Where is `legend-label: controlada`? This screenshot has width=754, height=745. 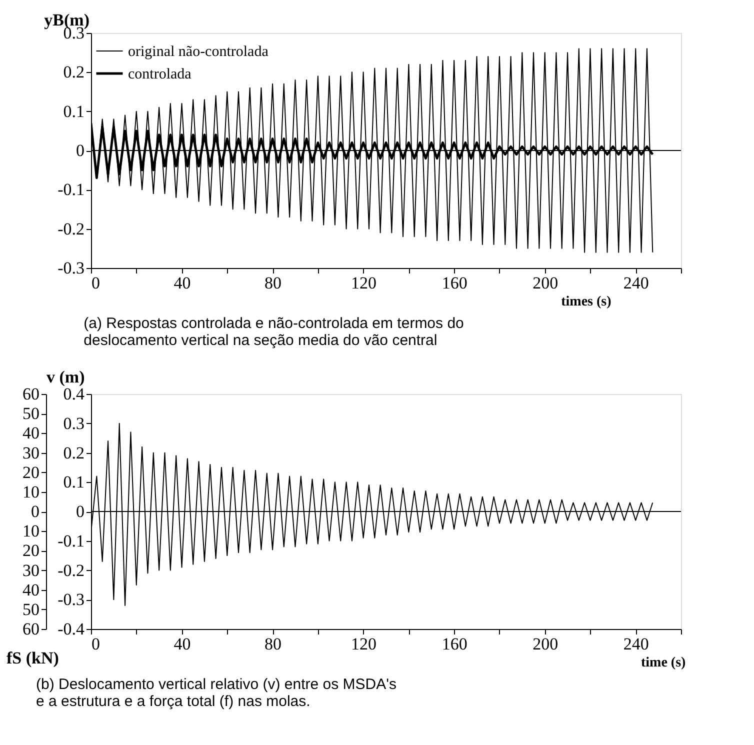
legend-label: controlada is located at coordinates (160, 74).